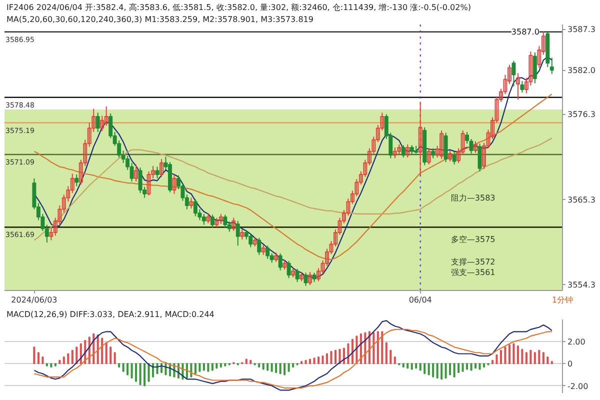 Image resolution: width=600 pixels, height=400 pixels. I want to click on y-tick-label: -2.00, so click(578, 386).